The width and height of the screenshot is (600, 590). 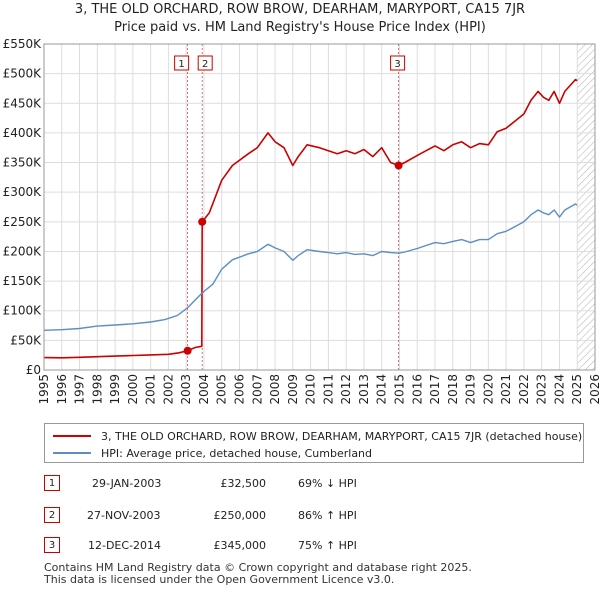 What do you see at coordinates (125, 545) in the screenshot?
I see `transaction-date: 12-DEC-2014` at bounding box center [125, 545].